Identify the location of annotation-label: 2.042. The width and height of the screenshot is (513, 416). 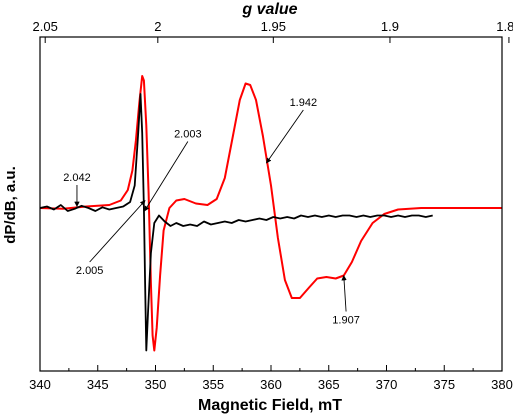
(77, 178).